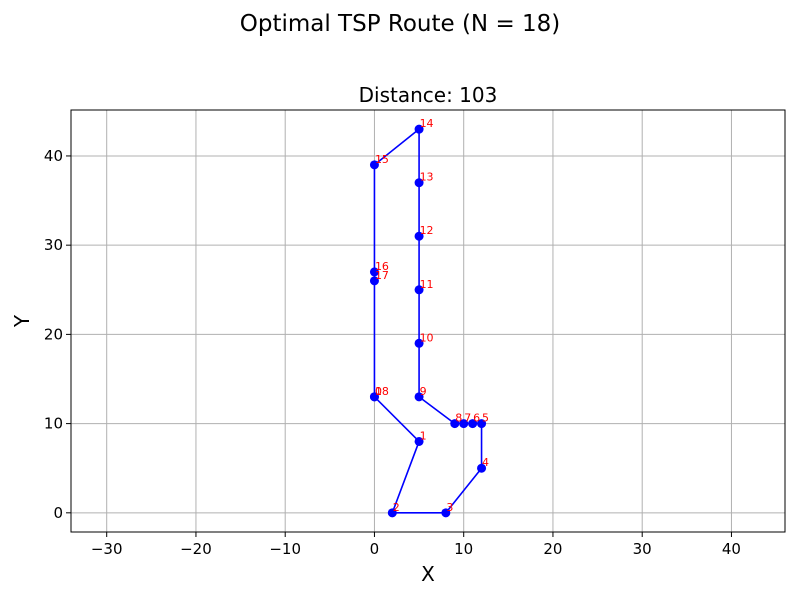  I want to click on point-label-2: 2, so click(396, 507).